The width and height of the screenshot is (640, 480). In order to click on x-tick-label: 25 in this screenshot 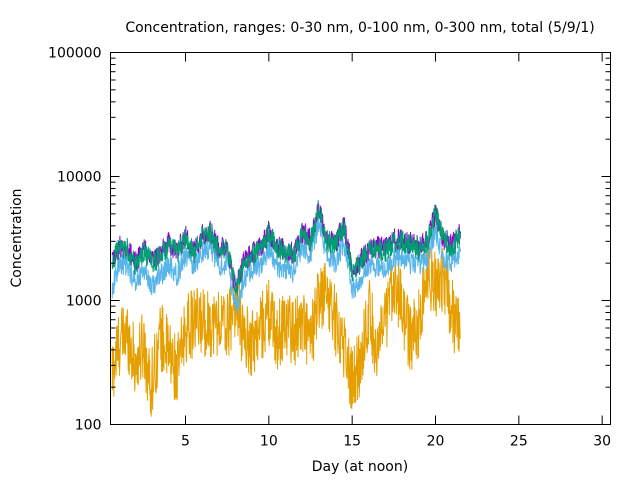, I will do `click(519, 442)`.